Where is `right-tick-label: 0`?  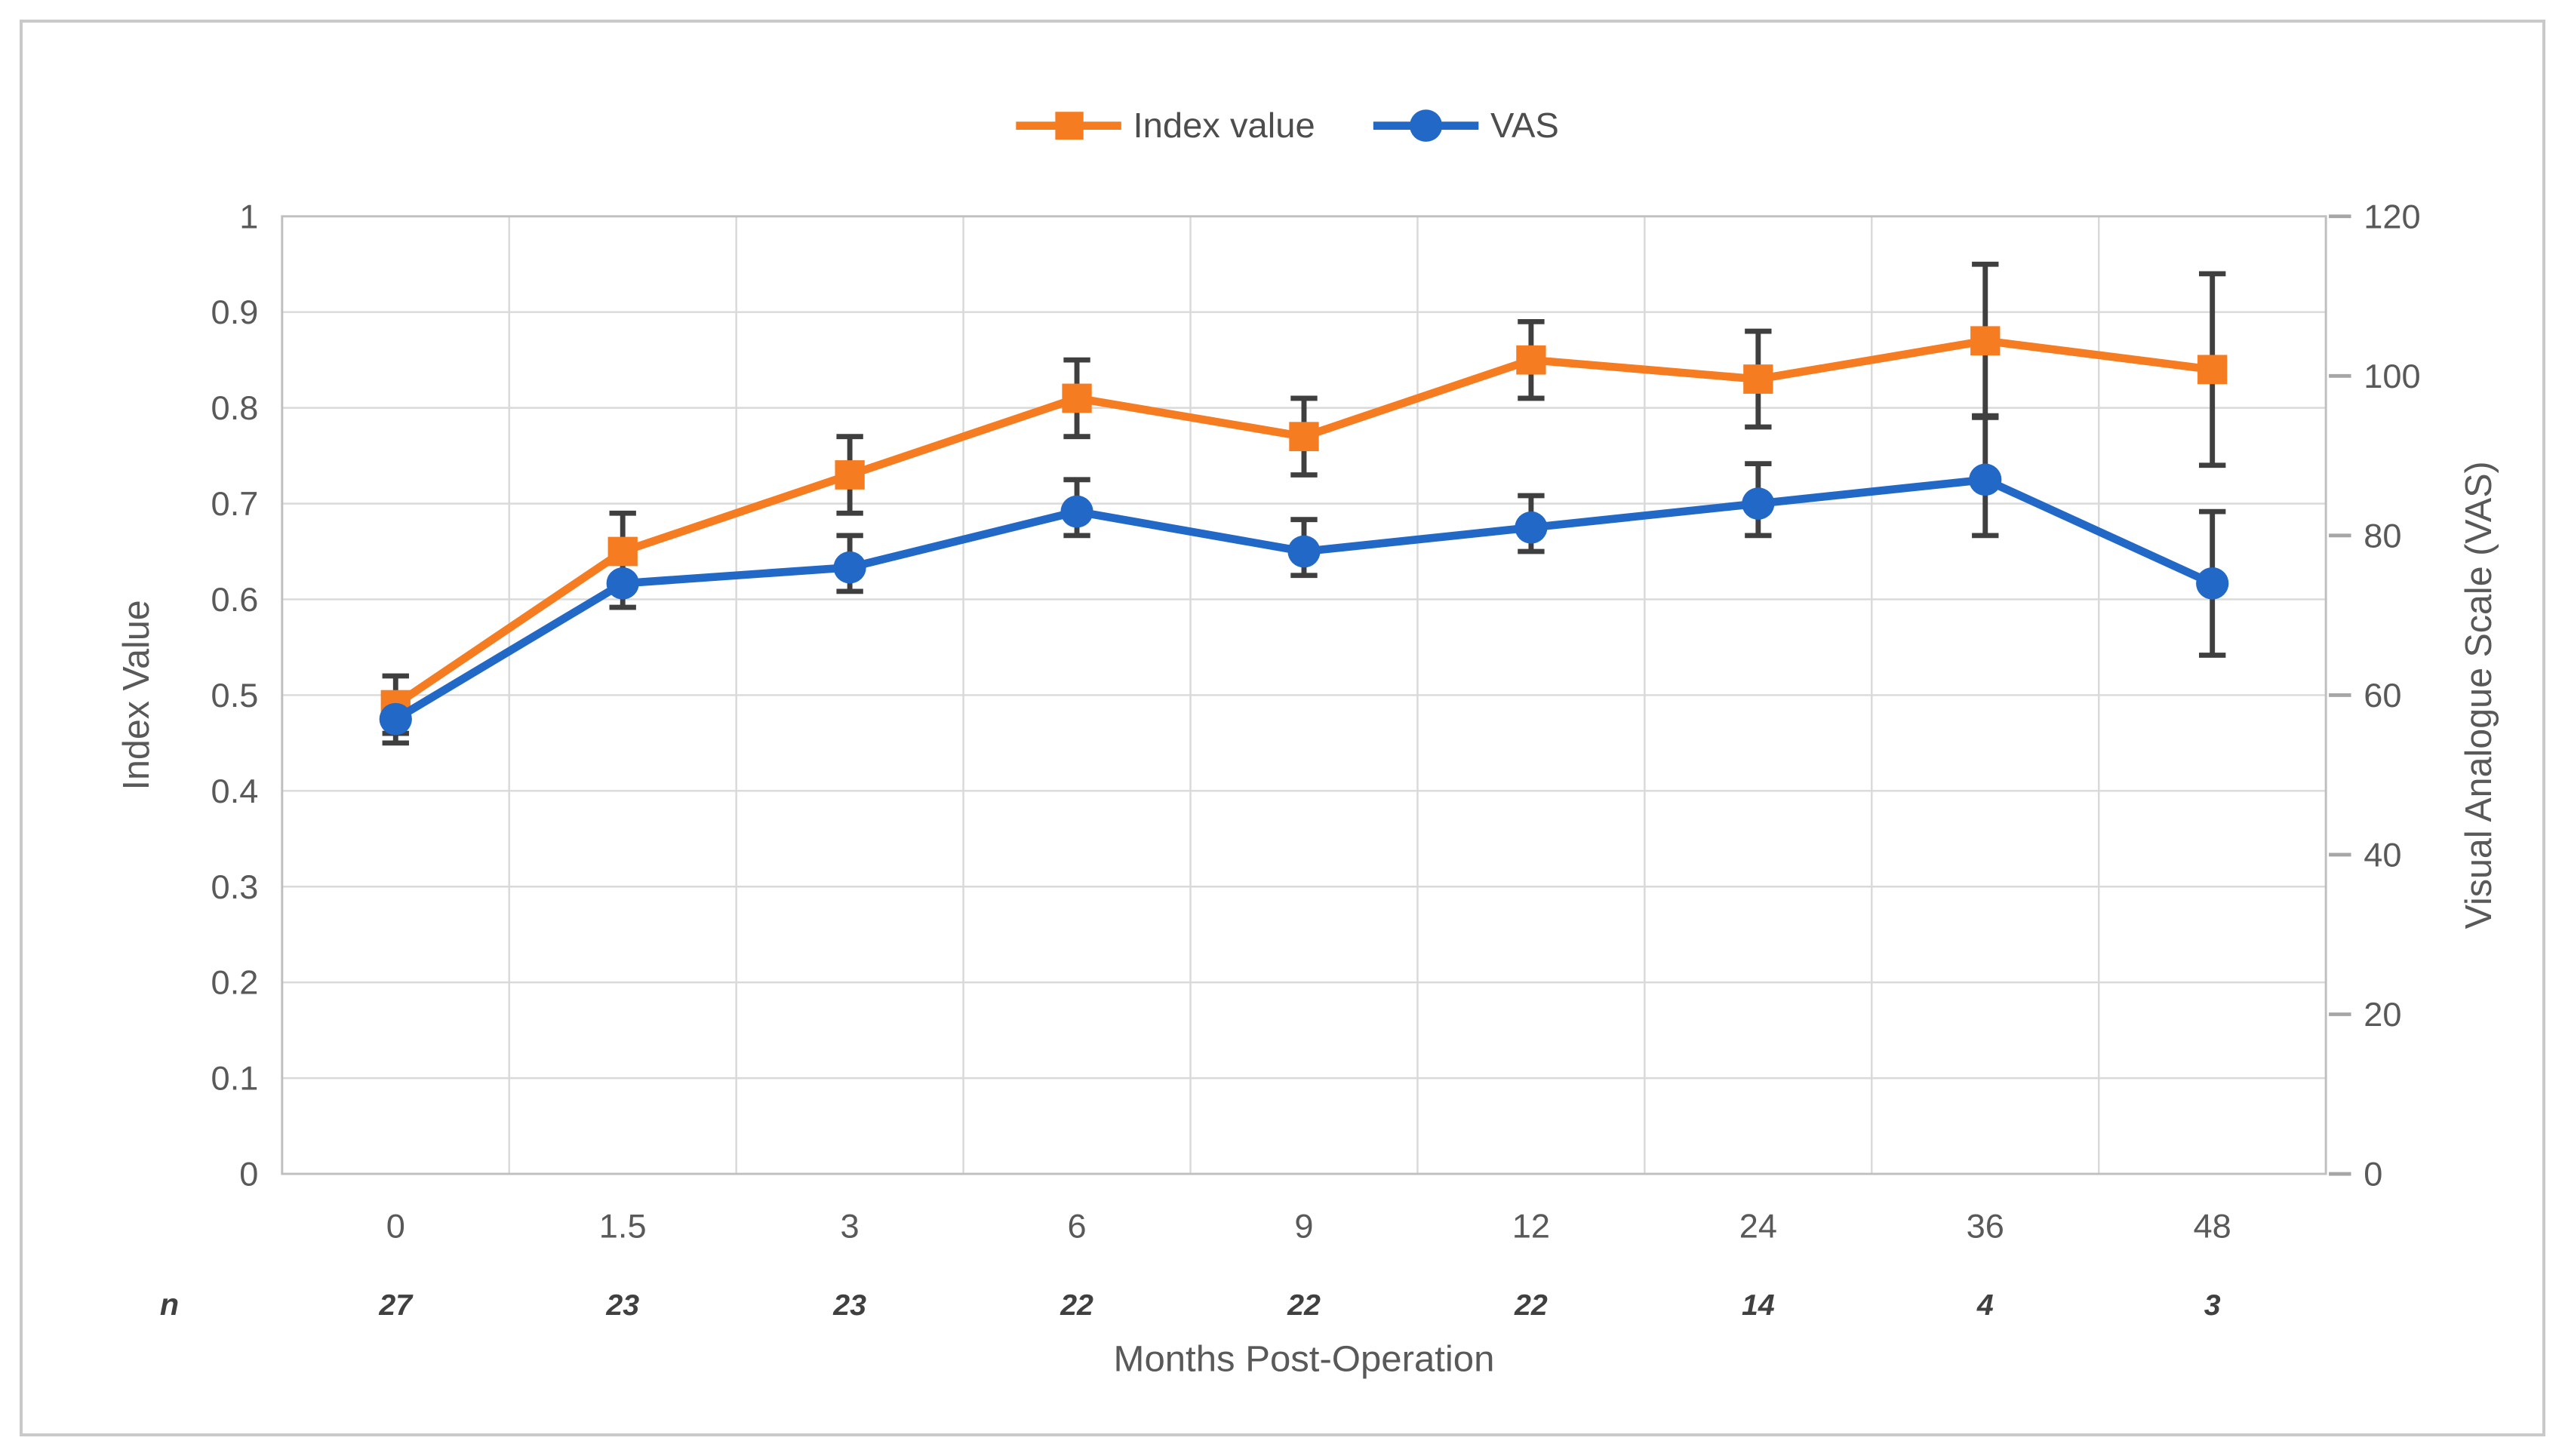
right-tick-label: 0 is located at coordinates (2373, 1174).